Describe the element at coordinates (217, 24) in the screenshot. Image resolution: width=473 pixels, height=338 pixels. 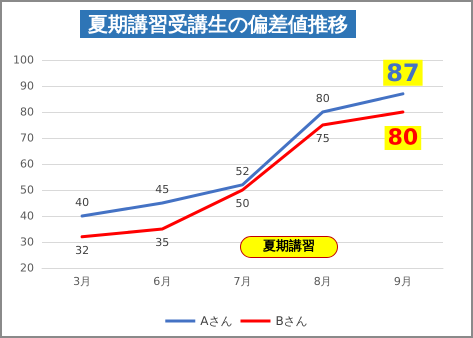
I see `chart-title: 夏期講習受講生の偏差値推移` at that location.